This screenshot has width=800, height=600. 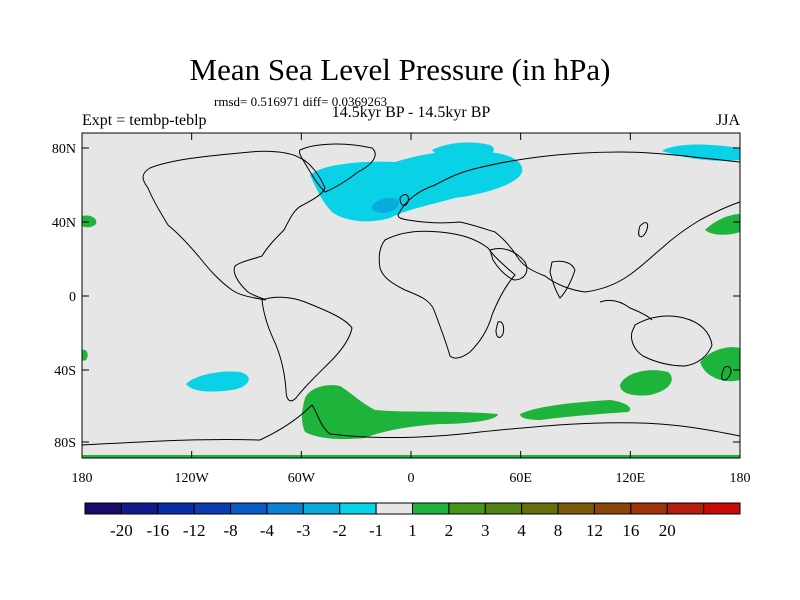 I want to click on india-coast, so click(x=562, y=279).